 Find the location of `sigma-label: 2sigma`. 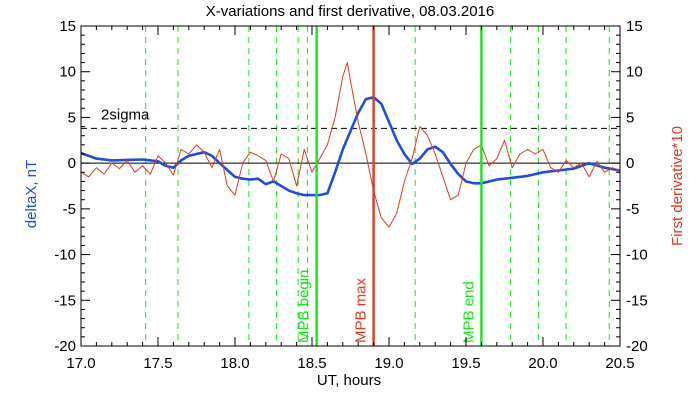

sigma-label: 2sigma is located at coordinates (125, 114).